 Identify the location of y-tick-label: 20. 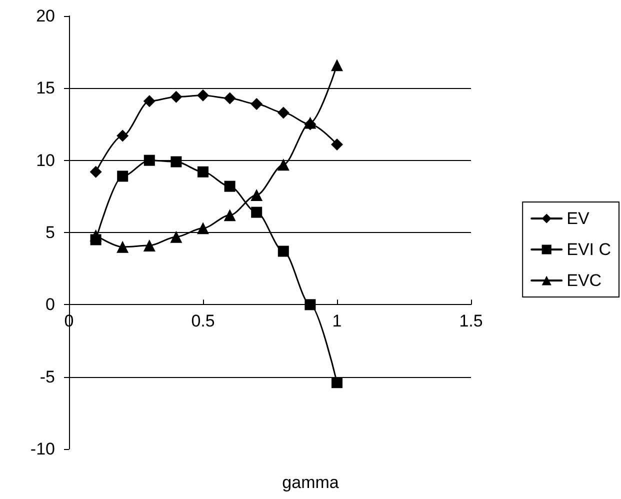
(45, 16).